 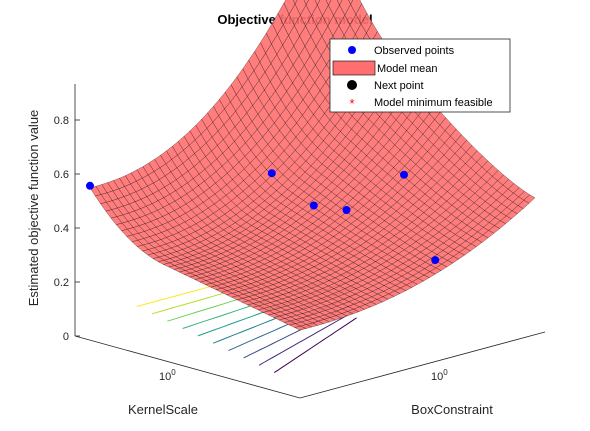 I want to click on y-axis-line, so click(x=422, y=365).